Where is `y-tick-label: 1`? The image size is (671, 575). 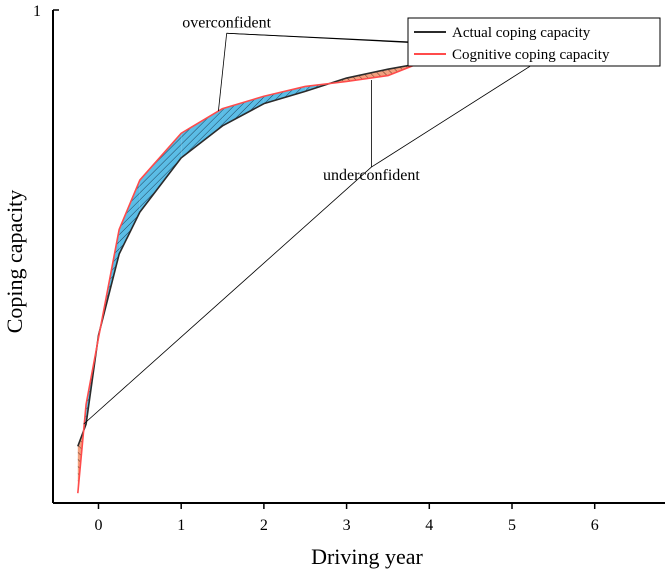
y-tick-label: 1 is located at coordinates (37, 11).